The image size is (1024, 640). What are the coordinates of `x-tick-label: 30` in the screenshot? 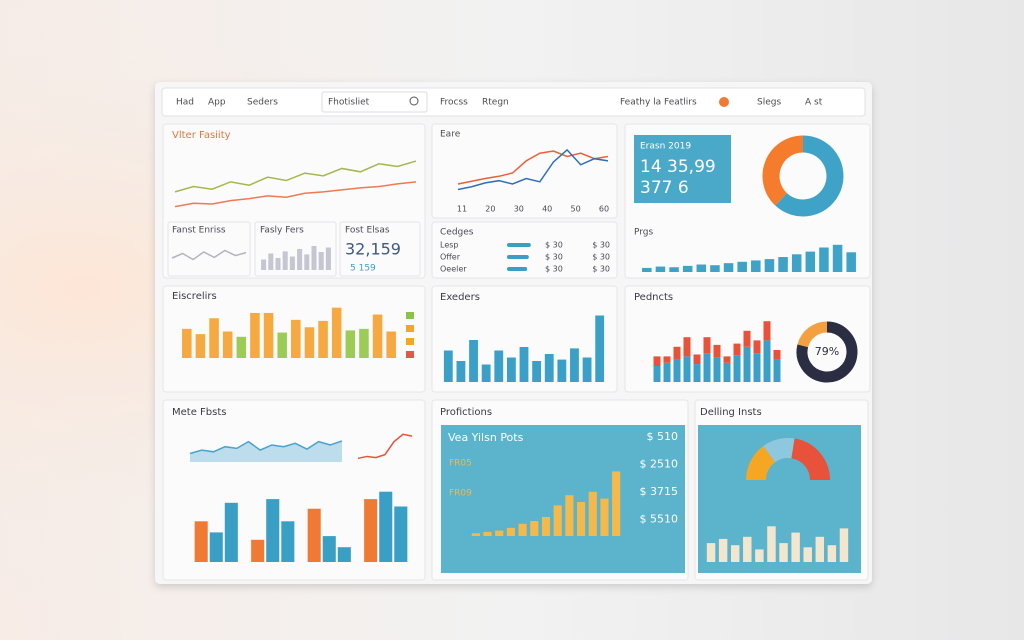 It's located at (519, 209).